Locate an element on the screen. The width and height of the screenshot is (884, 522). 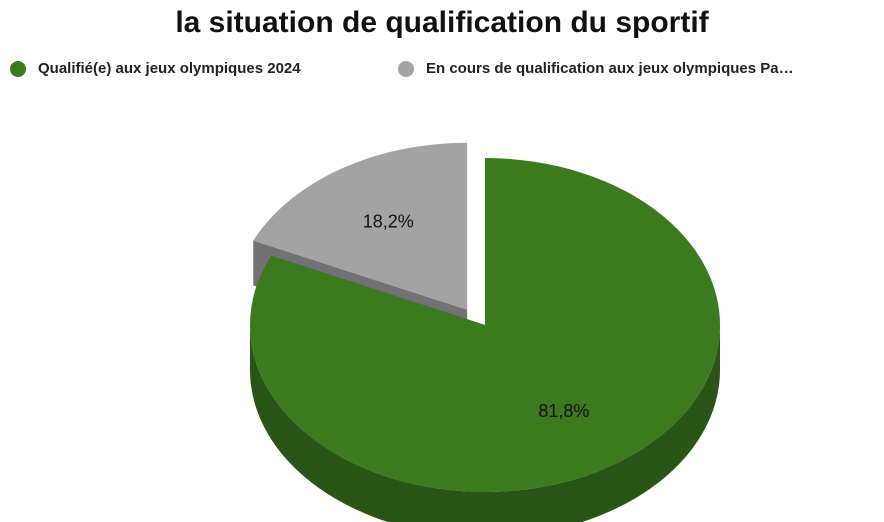
data-label: 18,2% is located at coordinates (388, 221).